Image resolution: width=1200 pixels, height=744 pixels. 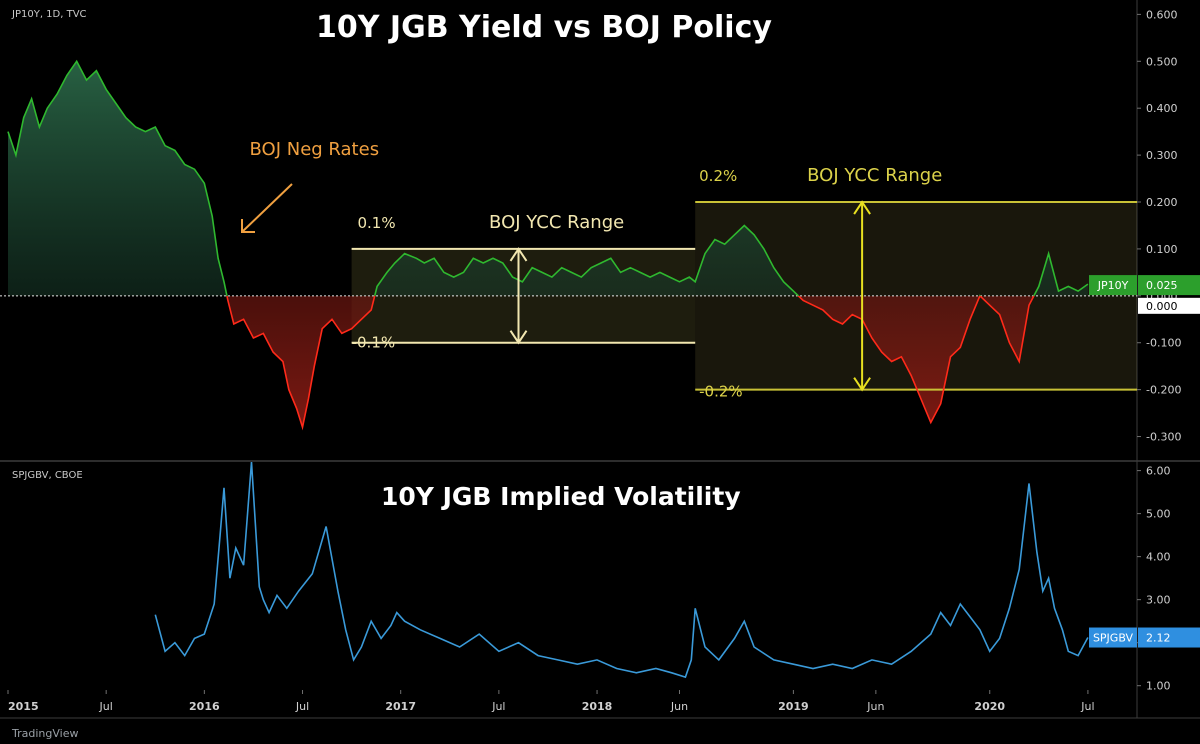 I want to click on yield-line-negative, so click(x=630, y=363).